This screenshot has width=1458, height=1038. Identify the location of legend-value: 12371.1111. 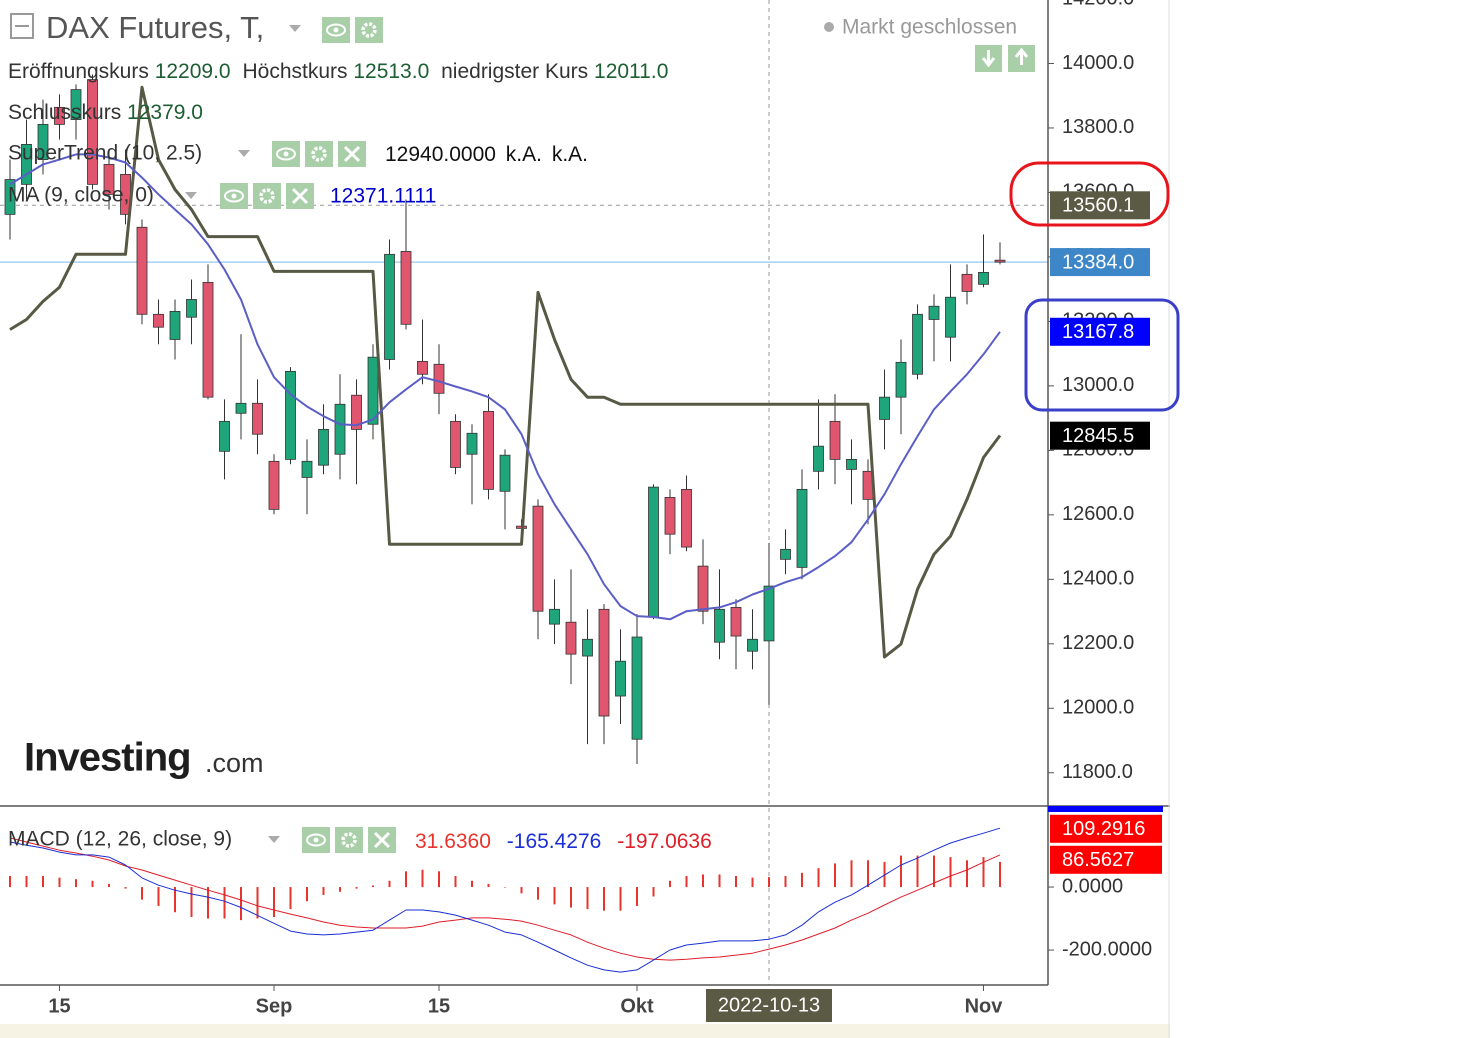
(383, 196).